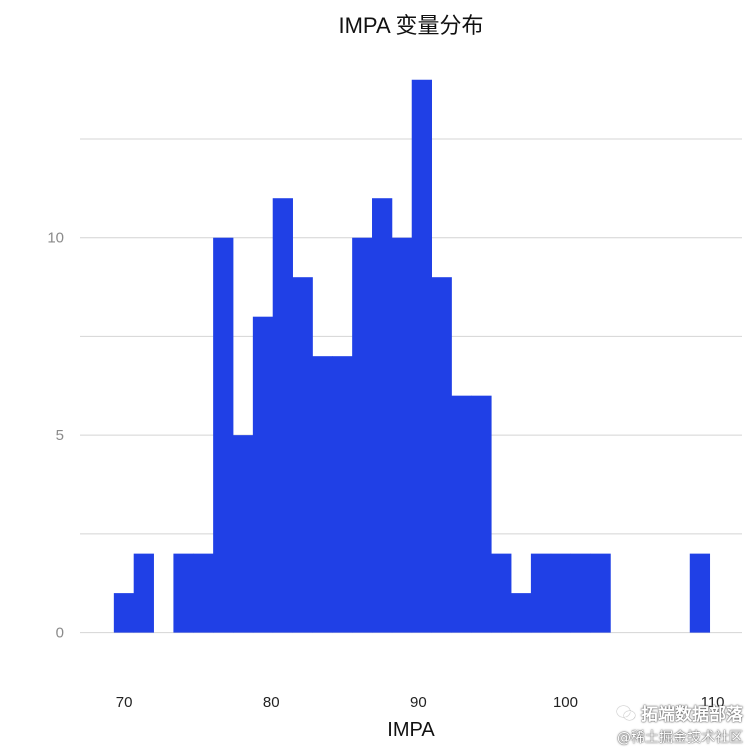 The width and height of the screenshot is (753, 753). What do you see at coordinates (565, 702) in the screenshot?
I see `x-tick-label-3: 100` at bounding box center [565, 702].